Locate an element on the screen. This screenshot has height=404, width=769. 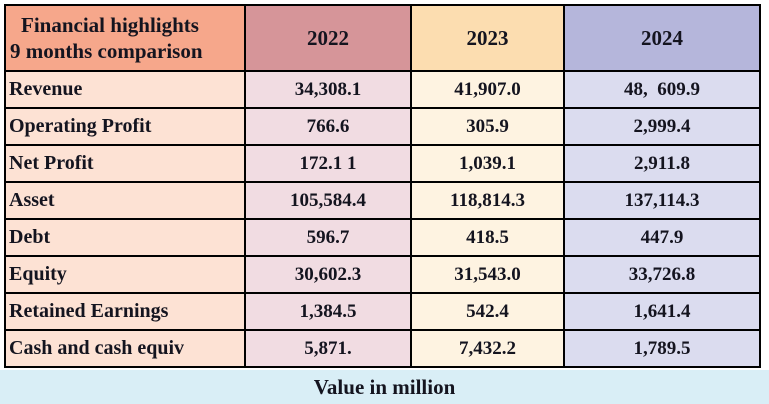
column-header-2024: 2024 is located at coordinates (662, 38).